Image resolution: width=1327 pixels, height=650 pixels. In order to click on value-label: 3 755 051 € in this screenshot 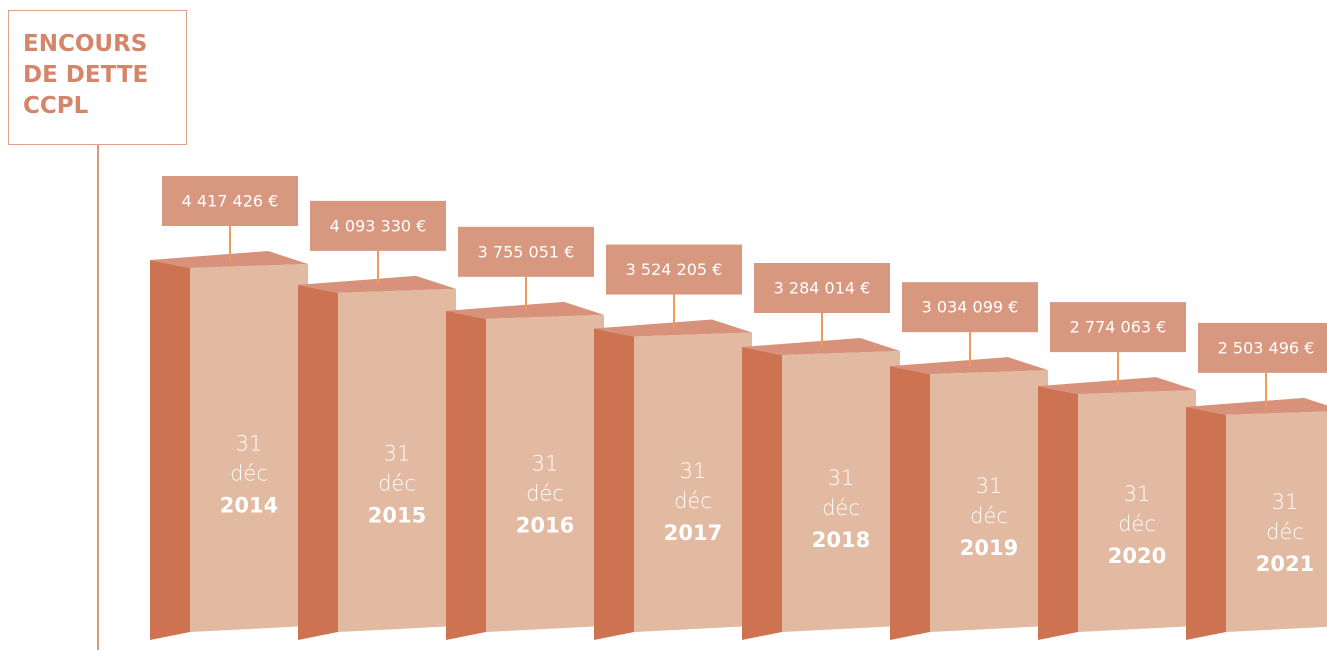, I will do `click(526, 251)`.